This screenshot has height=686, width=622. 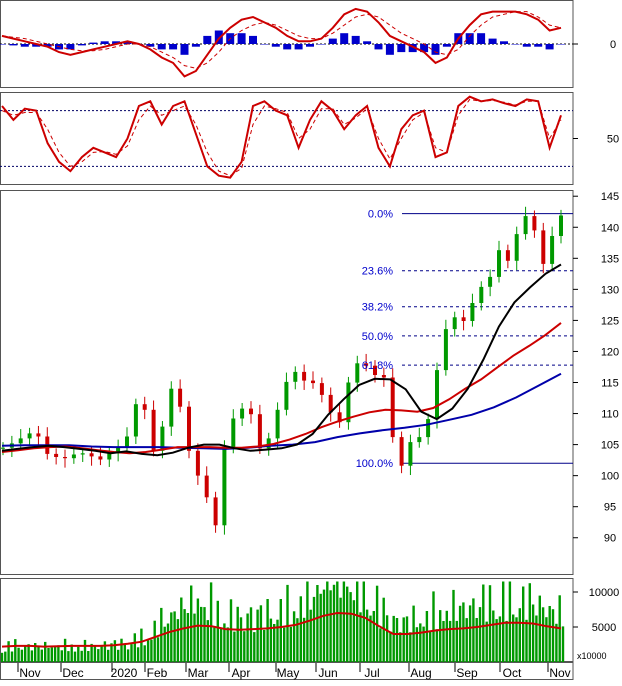 What do you see at coordinates (281, 40) in the screenshot?
I see `macd-signal-line` at bounding box center [281, 40].